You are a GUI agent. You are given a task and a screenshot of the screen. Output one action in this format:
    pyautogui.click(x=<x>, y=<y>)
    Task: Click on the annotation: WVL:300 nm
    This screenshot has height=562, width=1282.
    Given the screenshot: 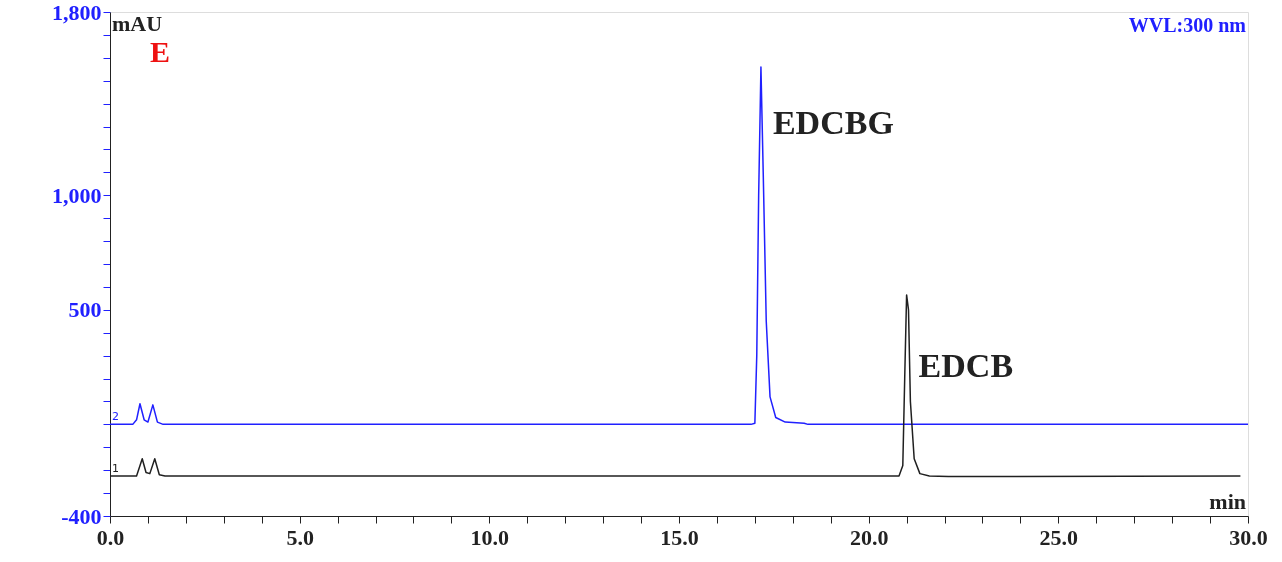 What is the action you would take?
    pyautogui.click(x=1187, y=25)
    